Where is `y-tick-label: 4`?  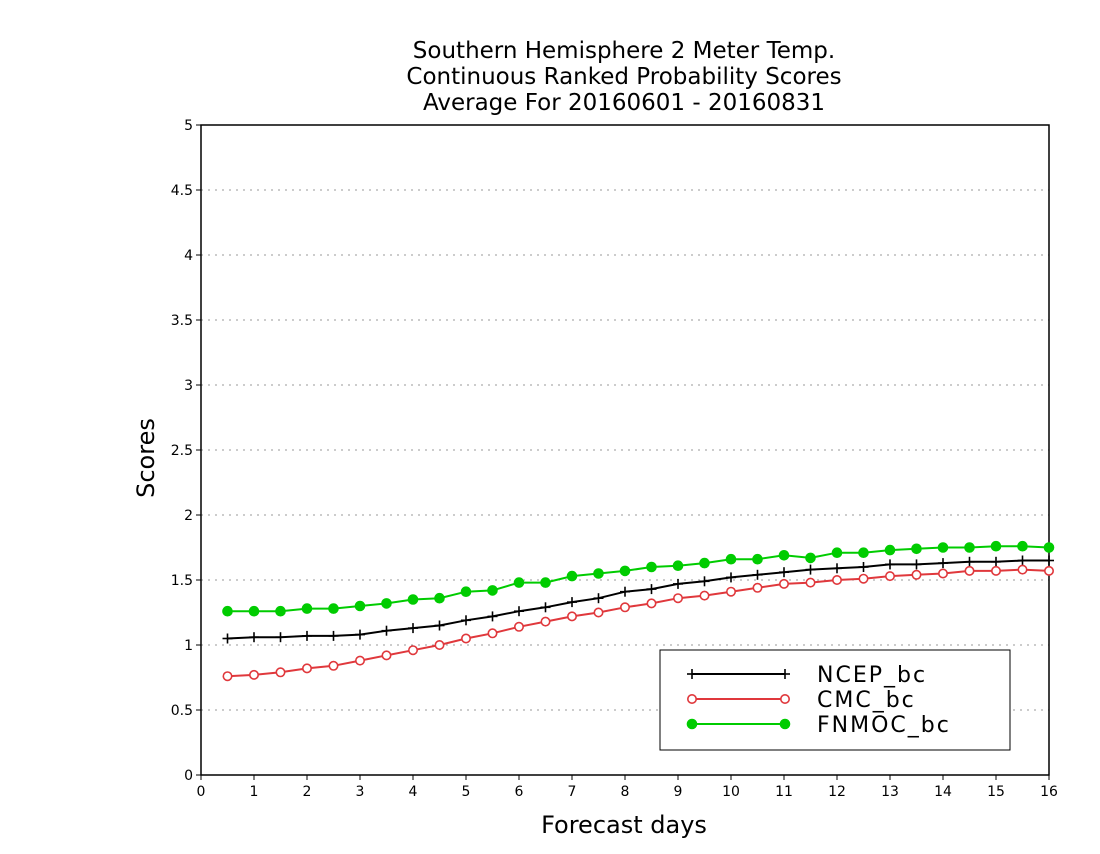
y-tick-label: 4 is located at coordinates (188, 256).